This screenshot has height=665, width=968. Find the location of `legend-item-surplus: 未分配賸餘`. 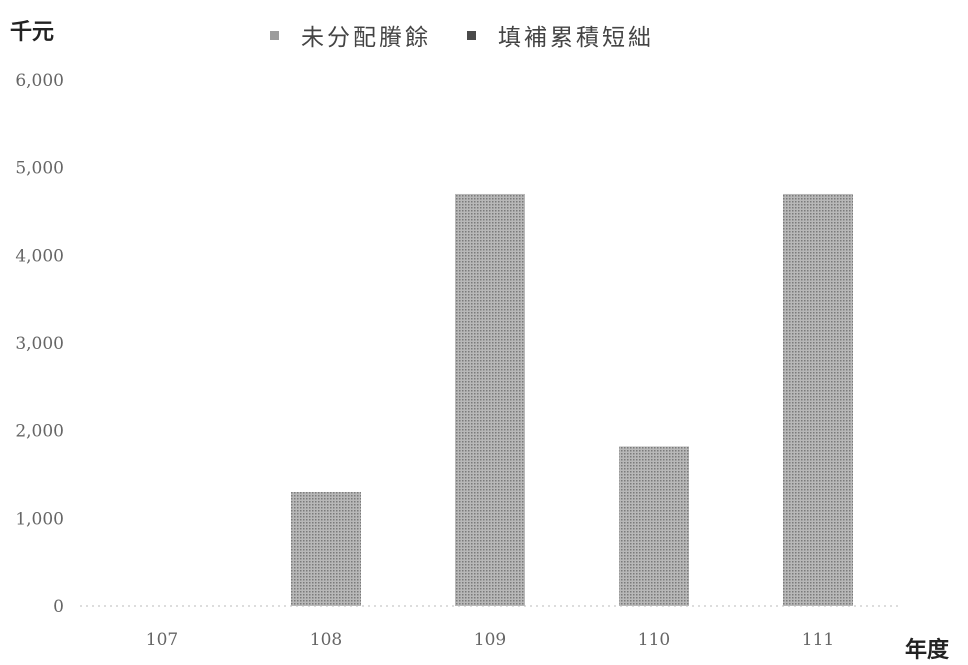

legend-item-surplus: 未分配賸餘 is located at coordinates (350, 35).